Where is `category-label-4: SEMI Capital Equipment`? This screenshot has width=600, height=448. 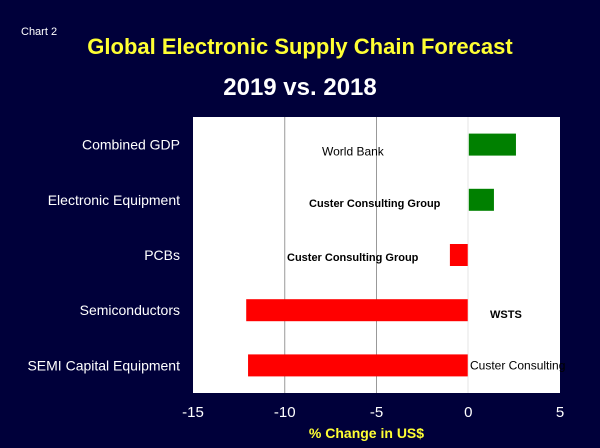 category-label-4: SEMI Capital Equipment is located at coordinates (103, 365).